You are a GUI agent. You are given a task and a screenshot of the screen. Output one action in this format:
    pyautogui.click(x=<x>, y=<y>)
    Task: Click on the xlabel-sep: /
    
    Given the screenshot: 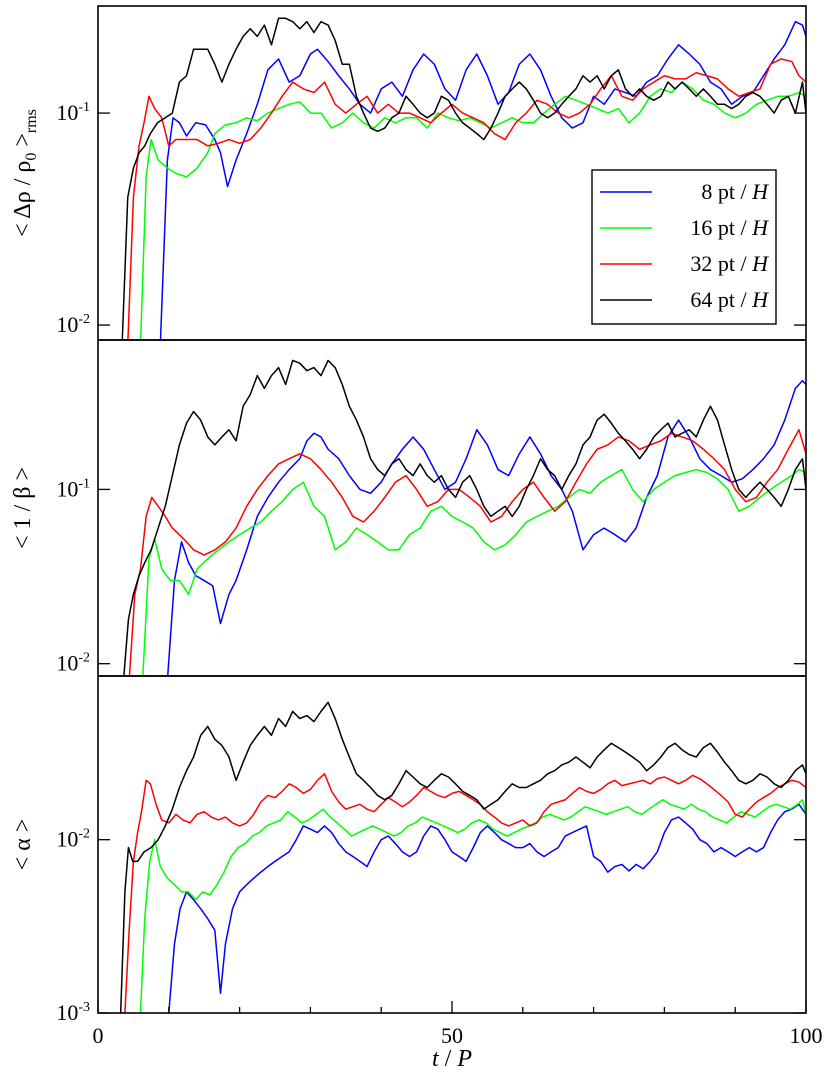 What is the action you would take?
    pyautogui.click(x=448, y=1059)
    